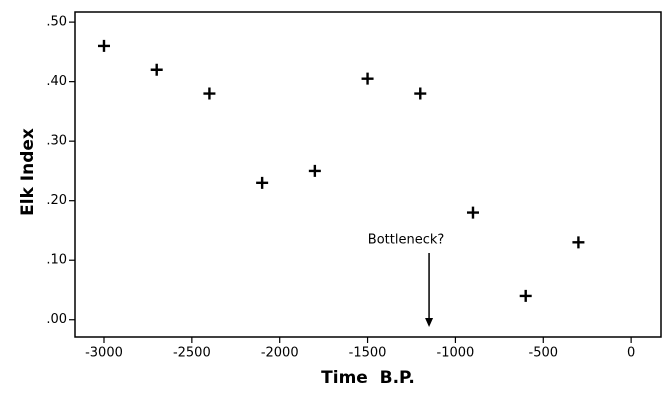  What do you see at coordinates (368, 378) in the screenshot?
I see `x-axis-title: Time B.P.` at bounding box center [368, 378].